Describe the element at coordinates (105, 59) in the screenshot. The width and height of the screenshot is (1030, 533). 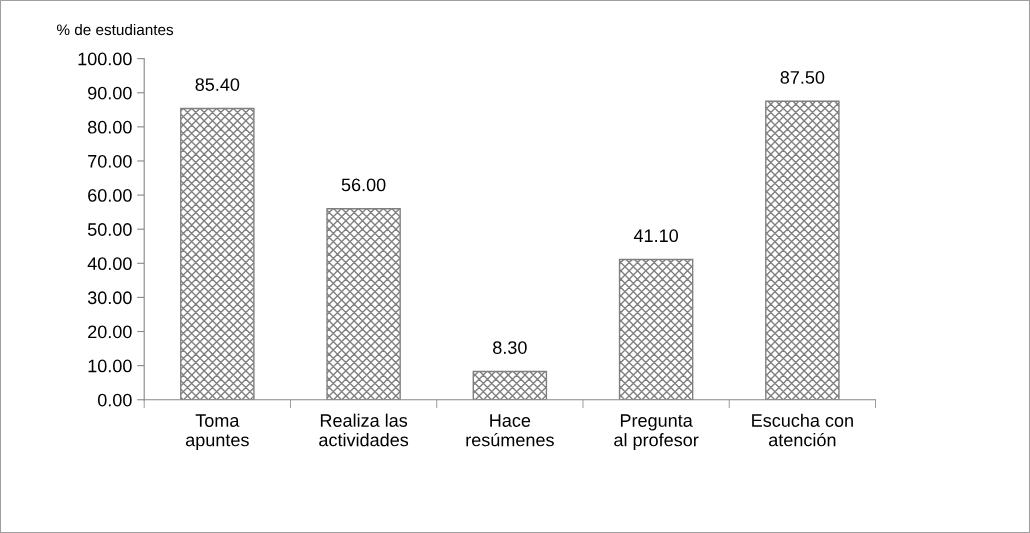
I see `y-tick-label: 100.00` at that location.